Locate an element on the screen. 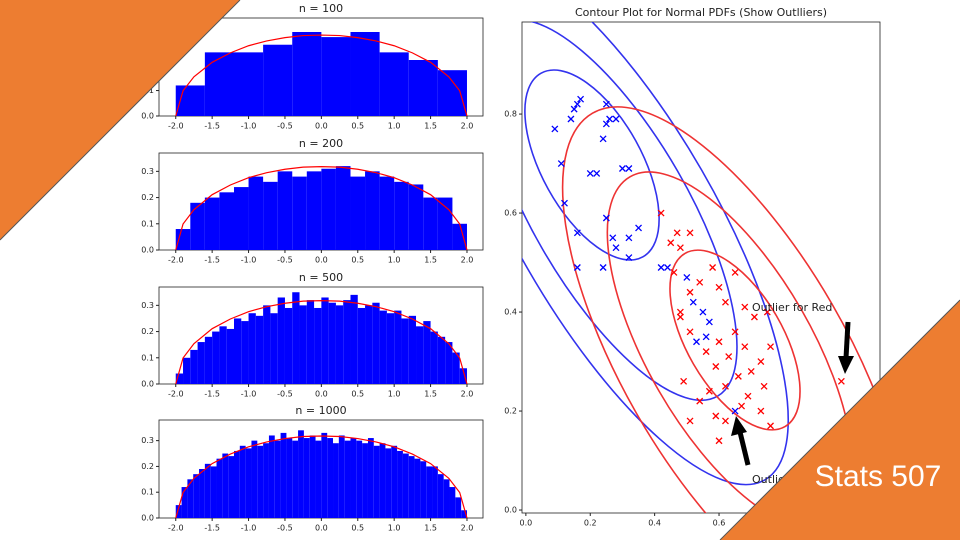 This screenshot has height=540, width=960. x-tick-label: -0.5 is located at coordinates (285, 394).